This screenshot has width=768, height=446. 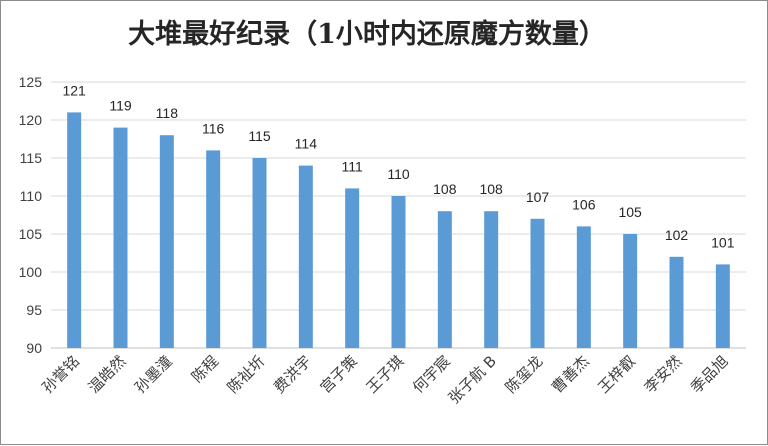 What do you see at coordinates (34, 310) in the screenshot?
I see `y-tick-label: 95` at bounding box center [34, 310].